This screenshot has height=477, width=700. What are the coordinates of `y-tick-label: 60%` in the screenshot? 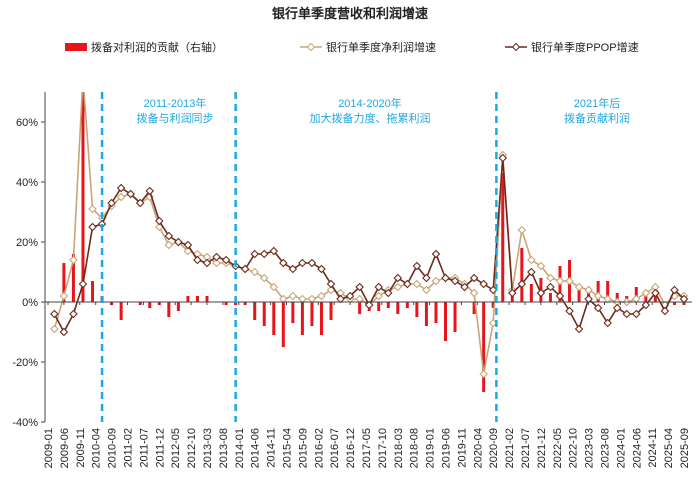 It's located at (27, 123).